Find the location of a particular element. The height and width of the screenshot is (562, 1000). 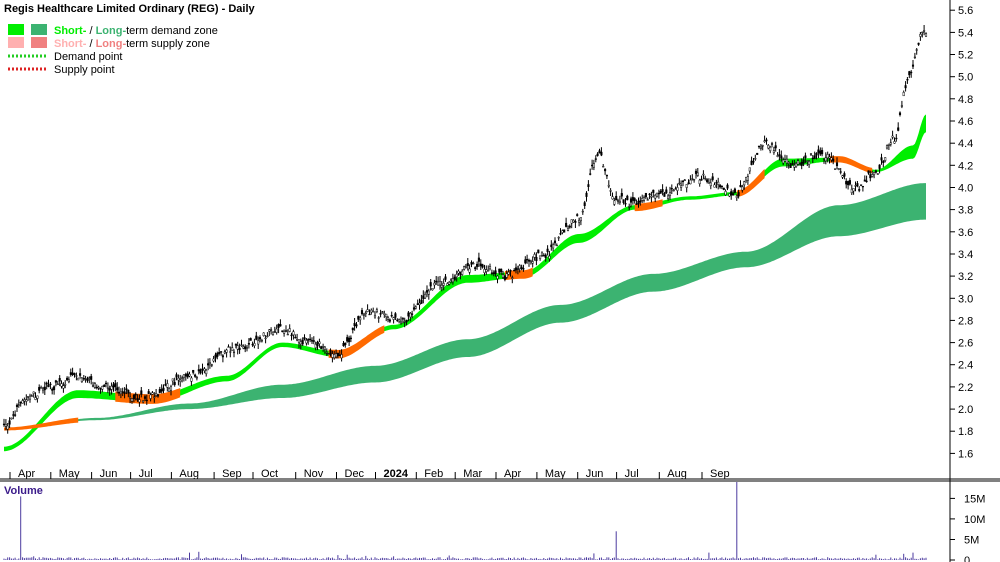

price-tick-label: 4.2 is located at coordinates (965, 166).